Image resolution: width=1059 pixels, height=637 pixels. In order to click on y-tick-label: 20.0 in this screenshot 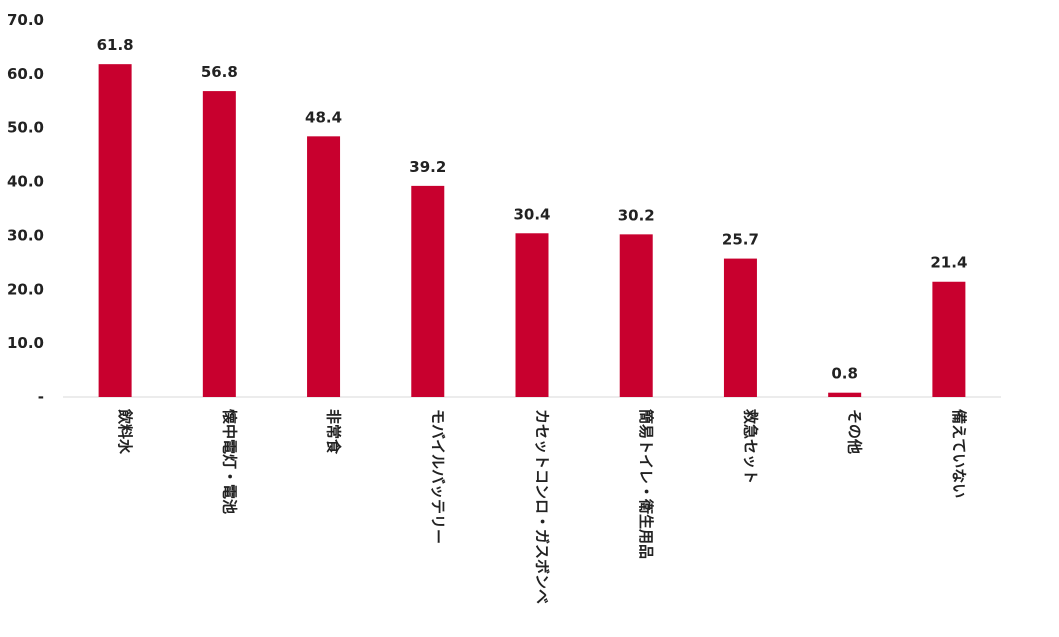, I will do `click(25, 289)`.